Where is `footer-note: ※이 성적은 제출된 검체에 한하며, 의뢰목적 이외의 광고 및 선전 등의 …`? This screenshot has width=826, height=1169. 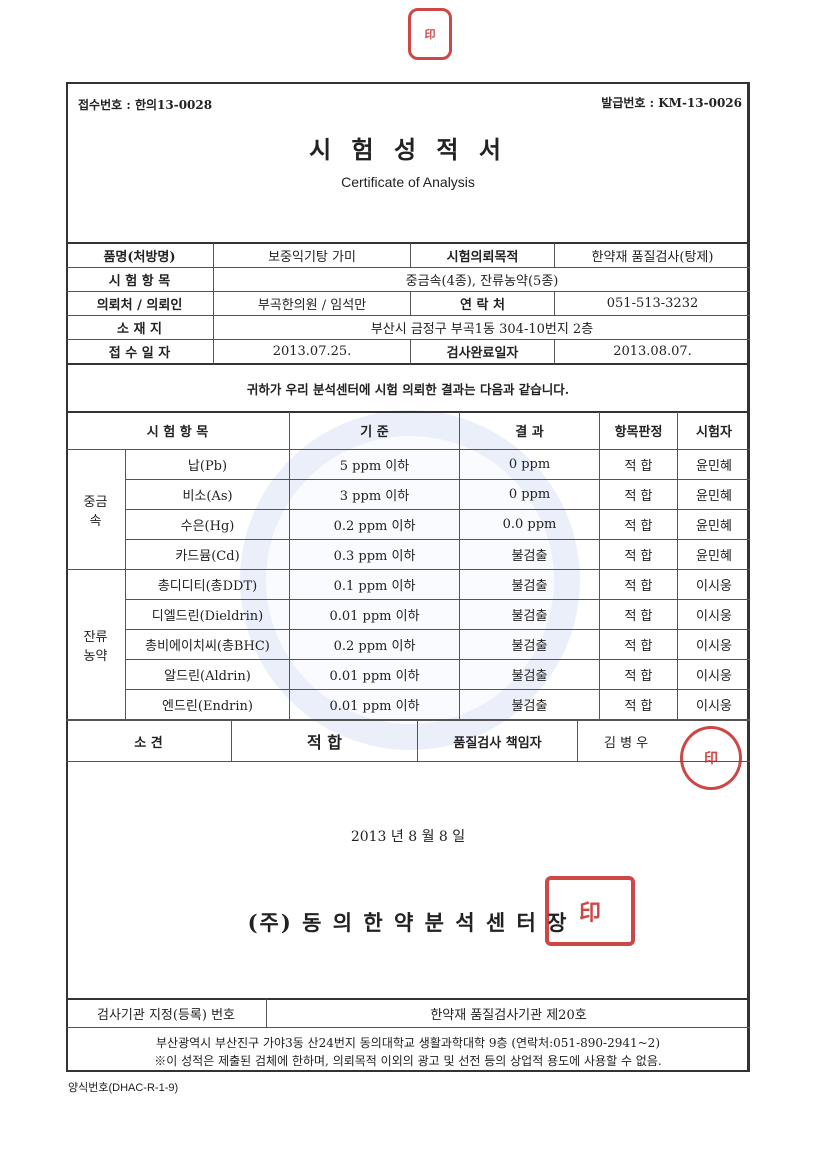 footer-note: ※이 성적은 제출된 검체에 한하며, 의뢰목적 이외의 광고 및 선전 등의 … is located at coordinates (408, 1061).